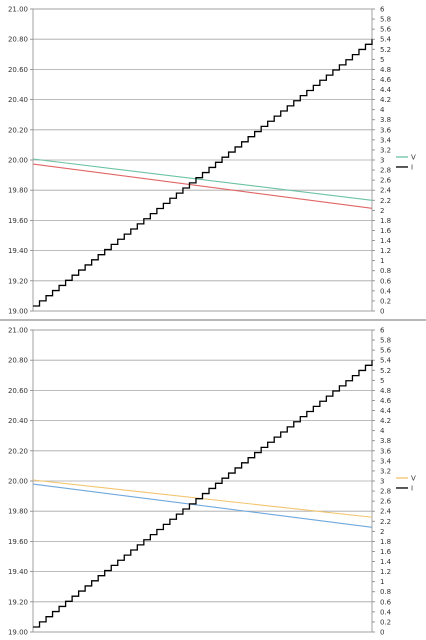 This screenshot has height=640, width=426. I want to click on series-line-red, so click(202, 186).